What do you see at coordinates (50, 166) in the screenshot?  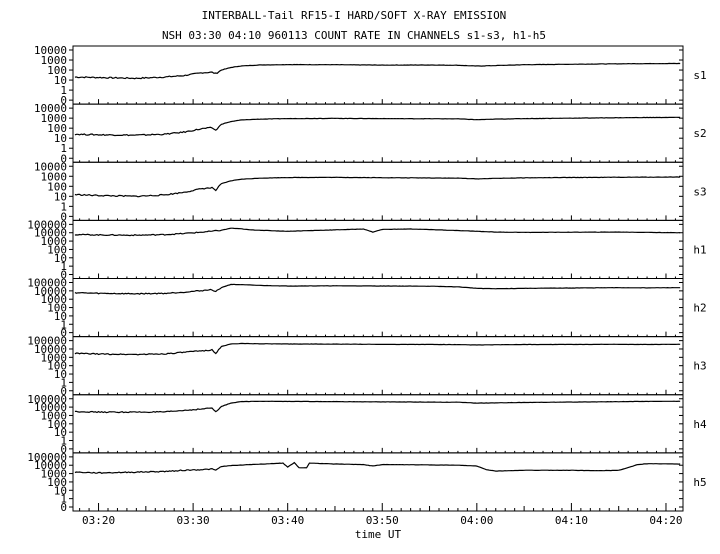 I see `y-tick-label-s3: 10000` at bounding box center [50, 166].